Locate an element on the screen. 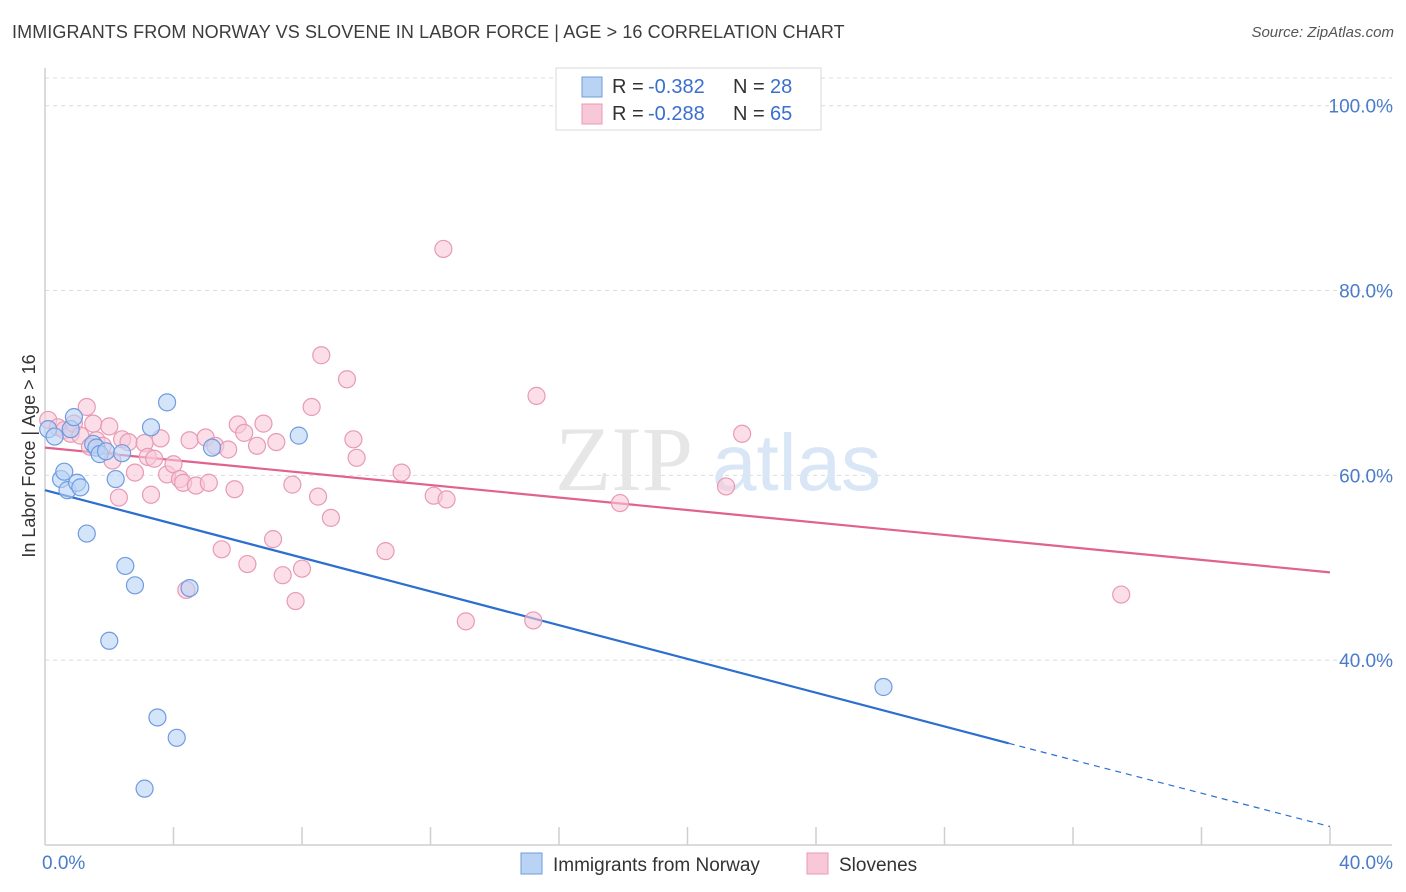 The width and height of the screenshot is (1406, 892). legend-swatch-norway is located at coordinates (592, 87).